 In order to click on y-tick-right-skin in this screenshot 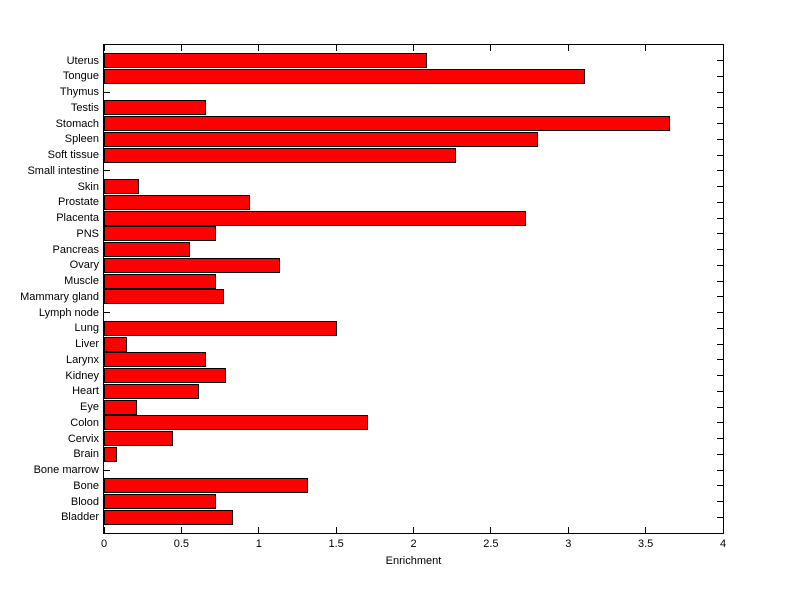, I will do `click(720, 187)`.